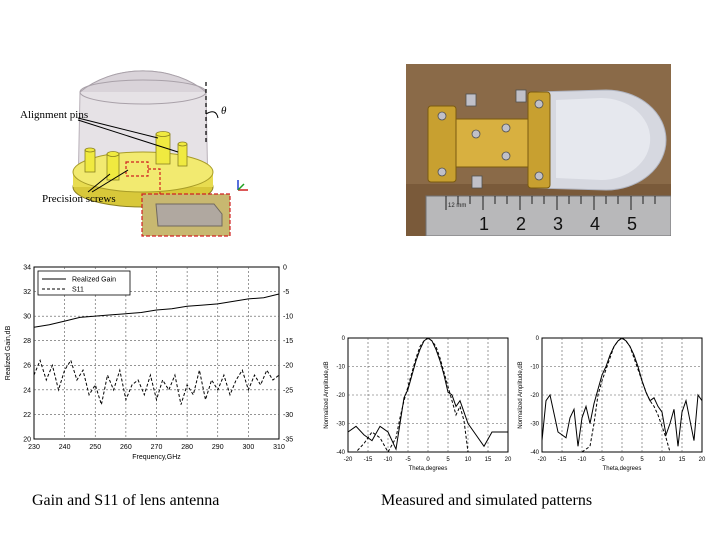 This screenshot has width=726, height=533. I want to click on x-tick-label: 280, so click(187, 447).